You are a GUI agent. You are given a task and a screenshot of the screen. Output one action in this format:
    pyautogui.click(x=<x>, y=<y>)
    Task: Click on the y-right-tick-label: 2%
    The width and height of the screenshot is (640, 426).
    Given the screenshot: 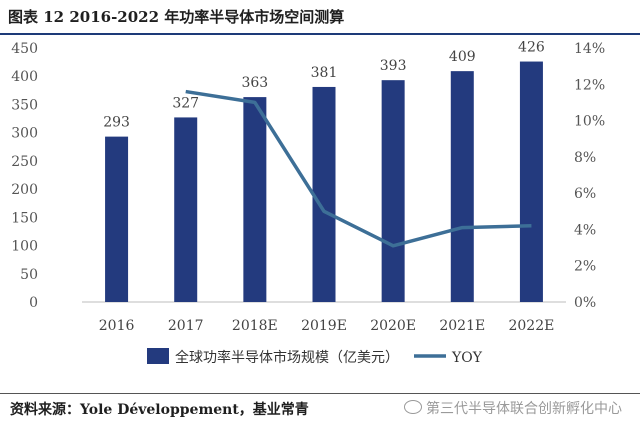 What is the action you would take?
    pyautogui.click(x=585, y=267)
    